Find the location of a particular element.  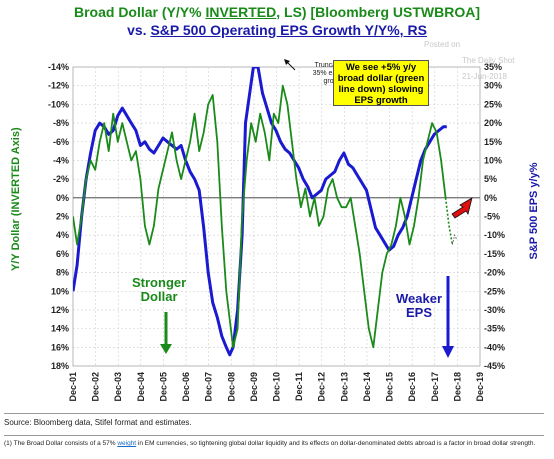

y-right-tick-label: 5% is located at coordinates (490, 179).